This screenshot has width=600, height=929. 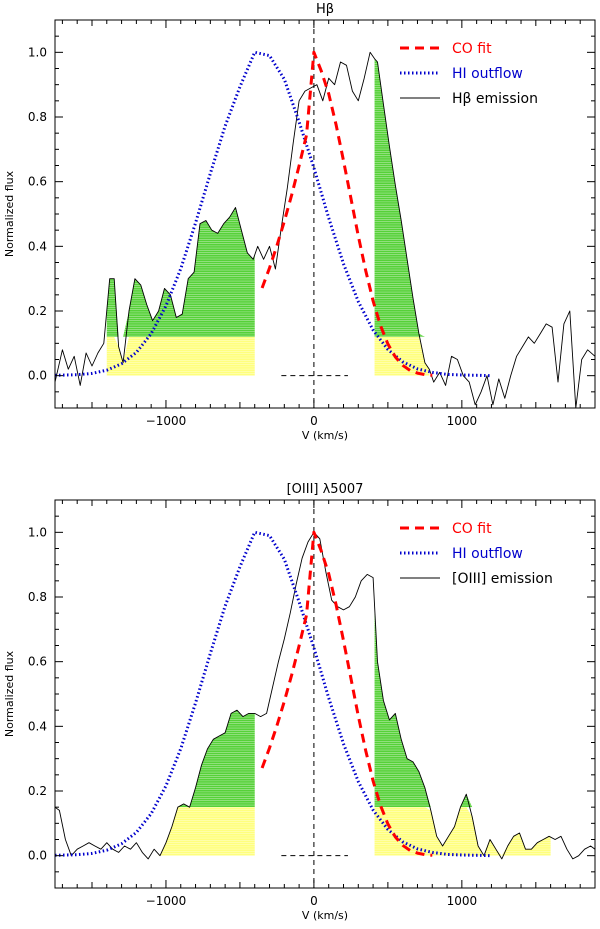 I want to click on legend: CO fit HI outflow [OIII] emission, so click(x=476, y=554).